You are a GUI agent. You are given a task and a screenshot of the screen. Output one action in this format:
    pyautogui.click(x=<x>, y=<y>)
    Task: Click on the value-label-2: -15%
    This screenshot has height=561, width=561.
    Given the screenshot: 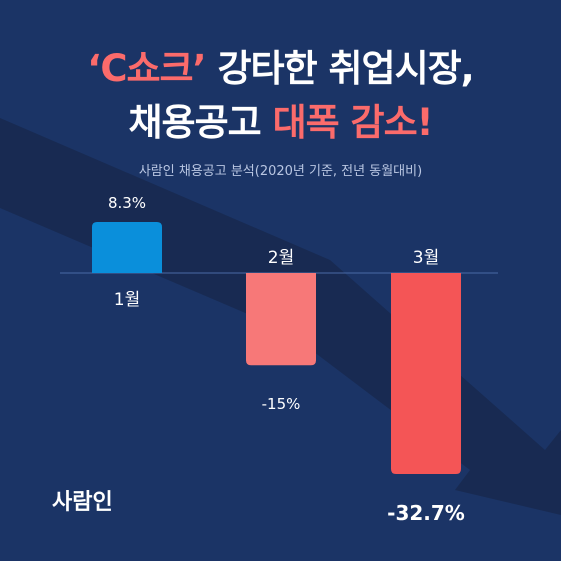 What is the action you would take?
    pyautogui.click(x=281, y=404)
    